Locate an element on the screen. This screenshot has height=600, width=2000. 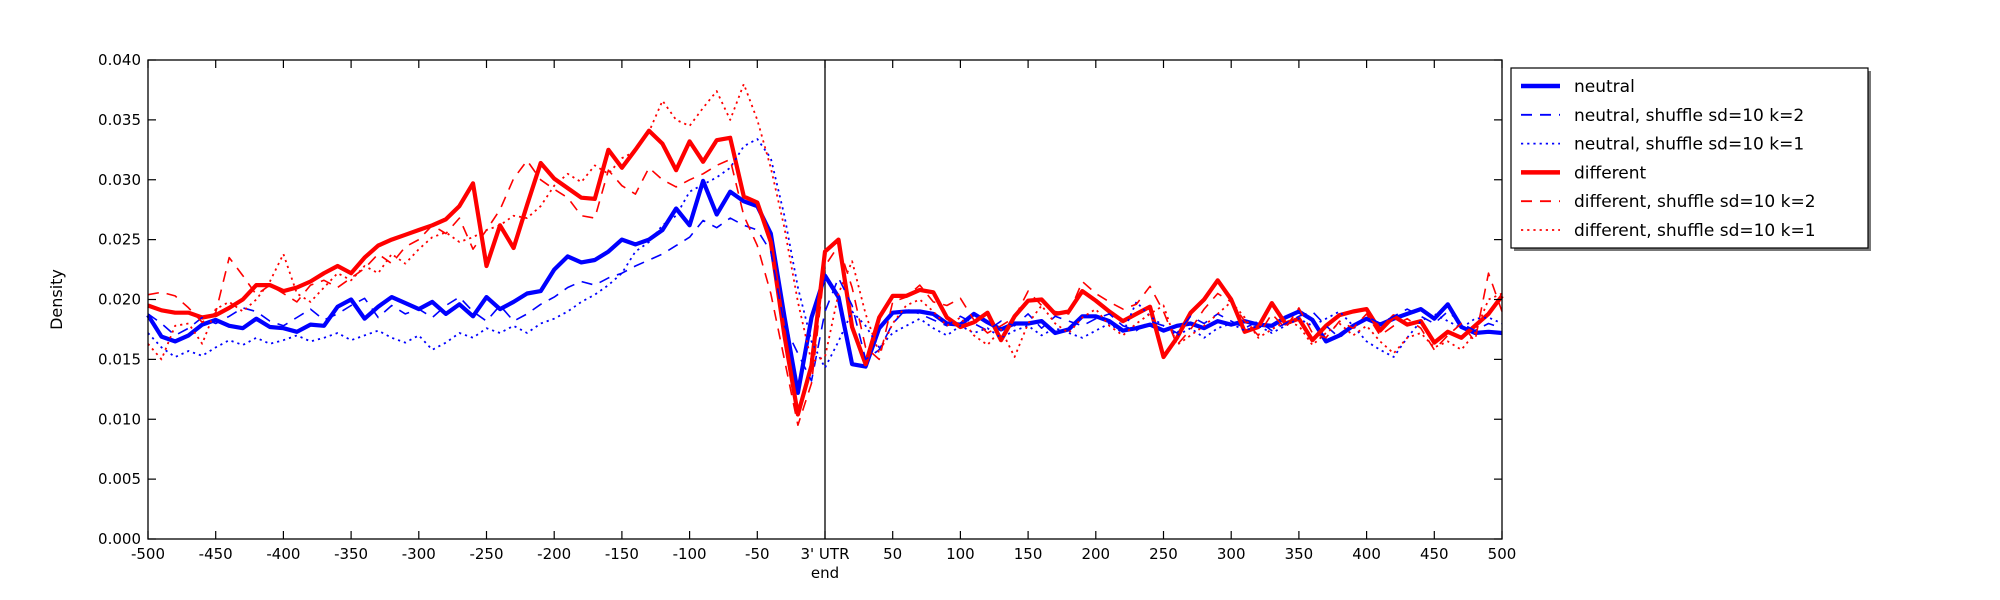
y-tick-label: 0.025 is located at coordinates (119, 240).